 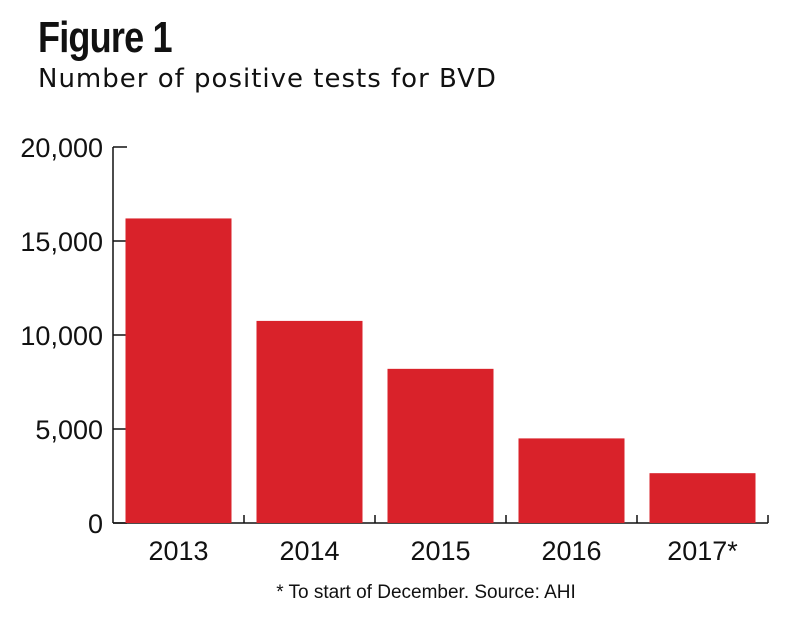 I want to click on x-tick-label: 2014, so click(x=309, y=551).